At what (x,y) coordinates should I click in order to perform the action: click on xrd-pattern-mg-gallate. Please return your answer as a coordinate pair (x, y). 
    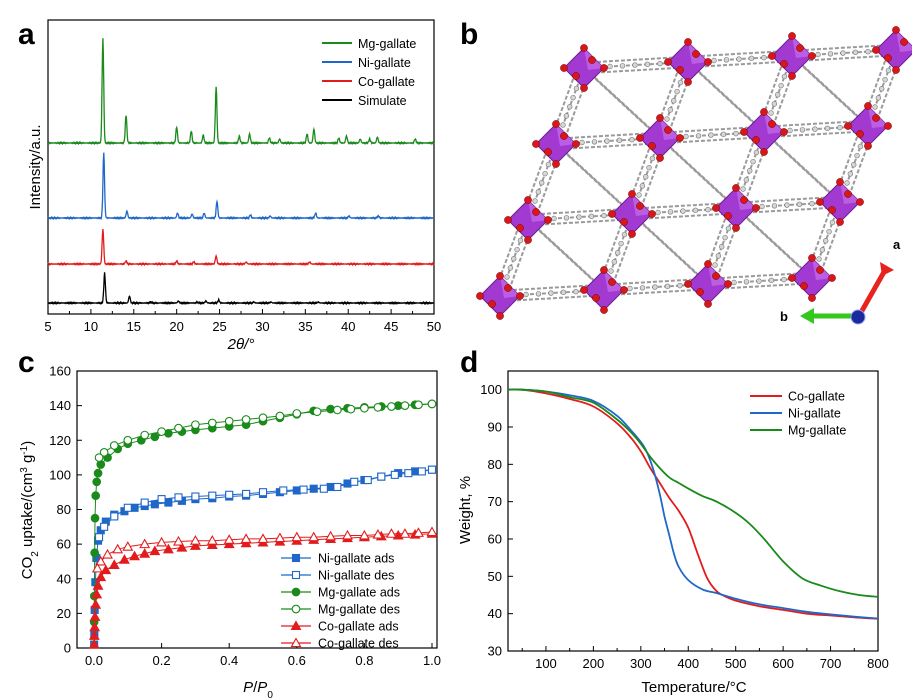
    Looking at the image, I should click on (241, 92).